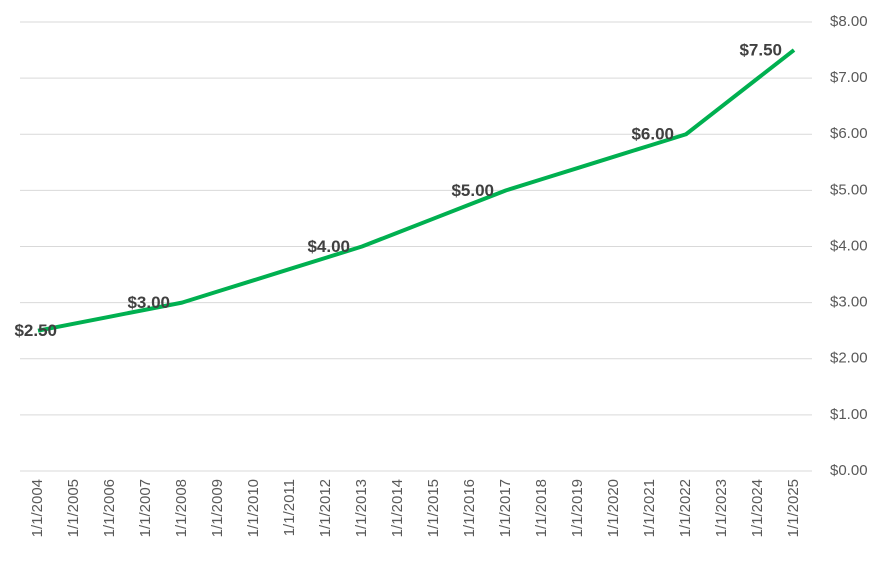 The image size is (891, 566). Describe the element at coordinates (721, 508) in the screenshot. I see `x-tick-label: 1/1/2023` at that location.